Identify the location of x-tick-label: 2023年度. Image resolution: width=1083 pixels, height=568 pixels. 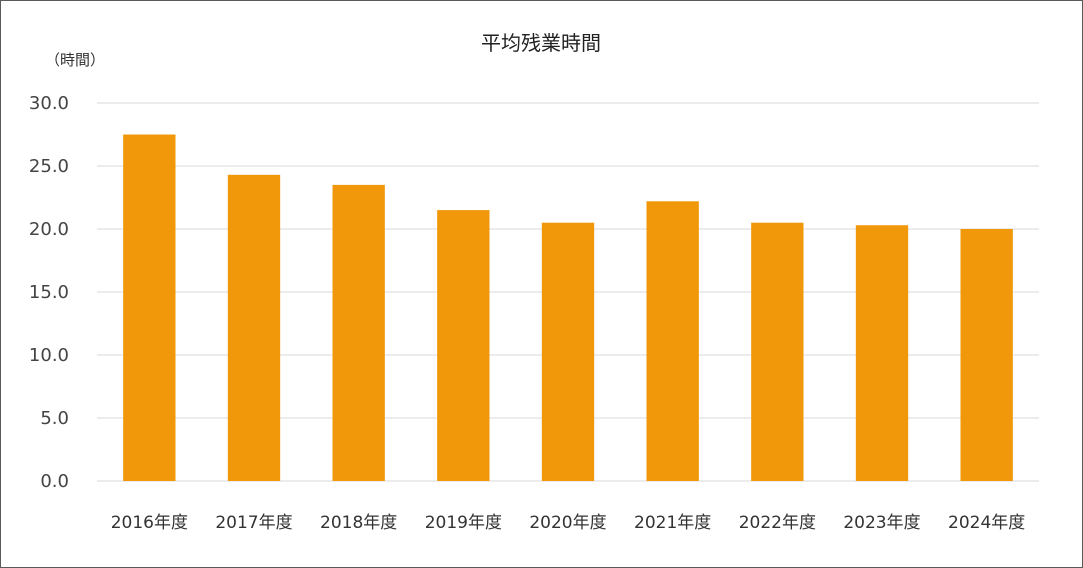
(881, 523).